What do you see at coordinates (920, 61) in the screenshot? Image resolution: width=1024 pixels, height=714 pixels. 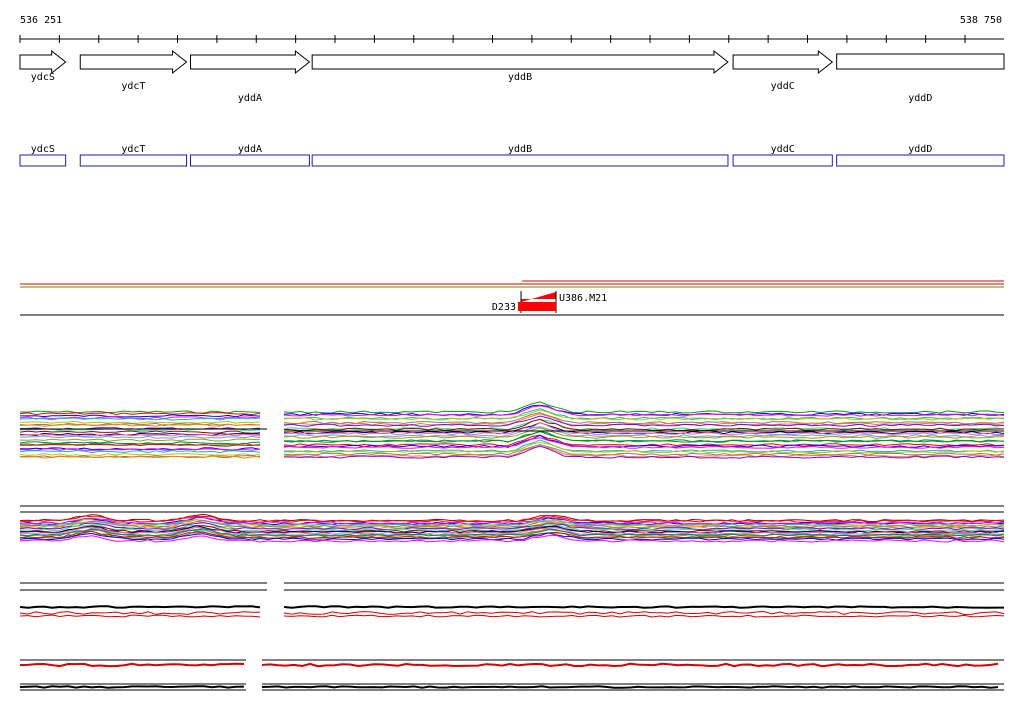 I see `gene-arrow-yddd` at bounding box center [920, 61].